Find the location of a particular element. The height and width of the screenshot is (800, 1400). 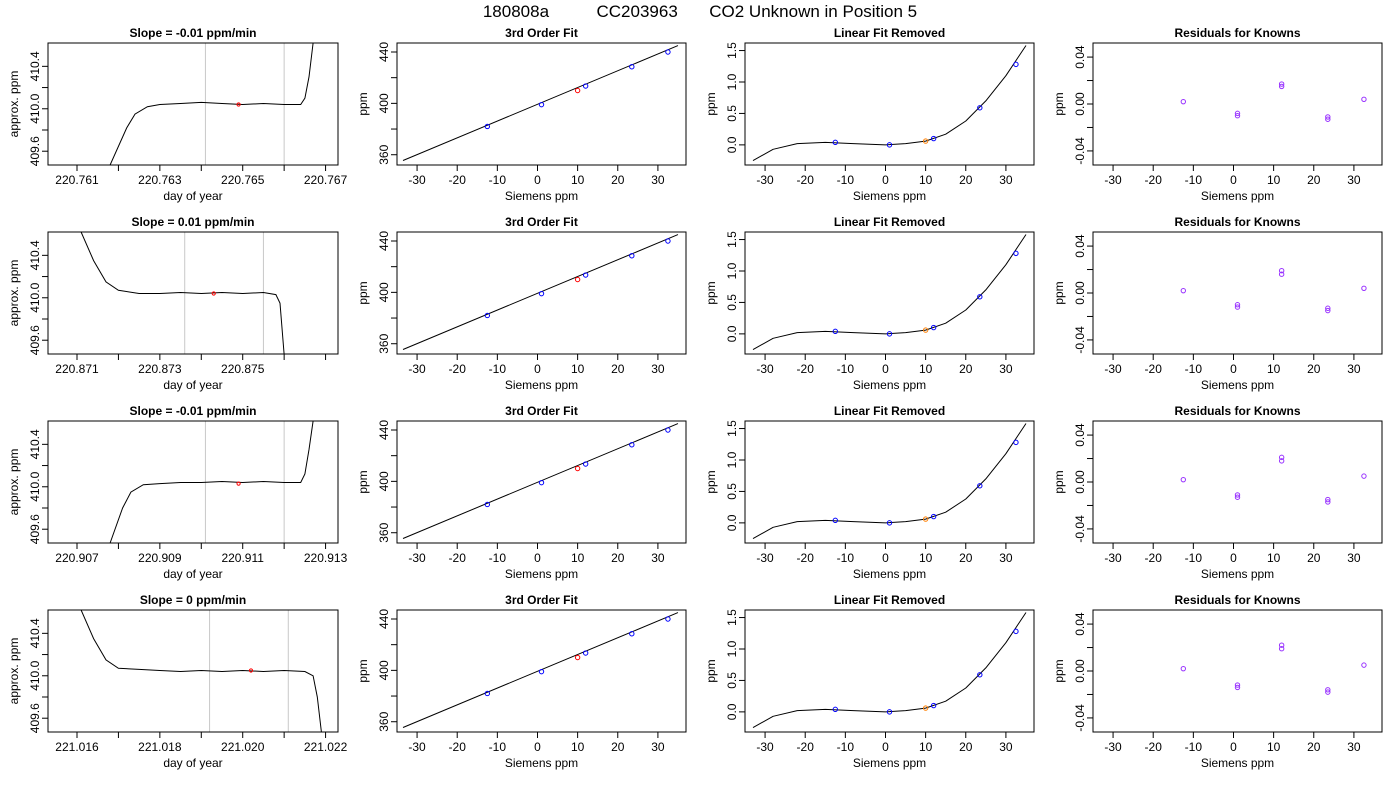

cylinder-id: CC203963 is located at coordinates (637, 11).